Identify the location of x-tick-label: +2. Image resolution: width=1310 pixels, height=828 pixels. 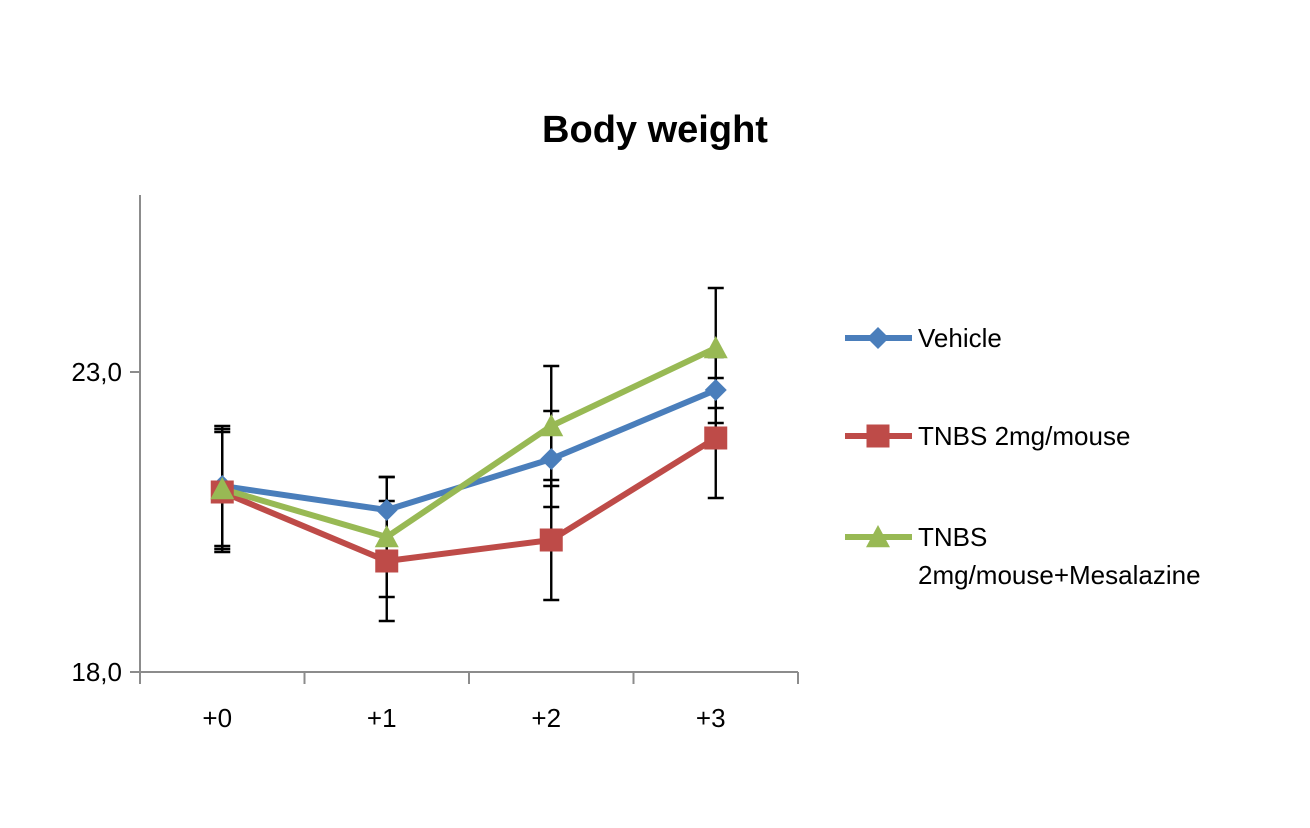
(546, 718).